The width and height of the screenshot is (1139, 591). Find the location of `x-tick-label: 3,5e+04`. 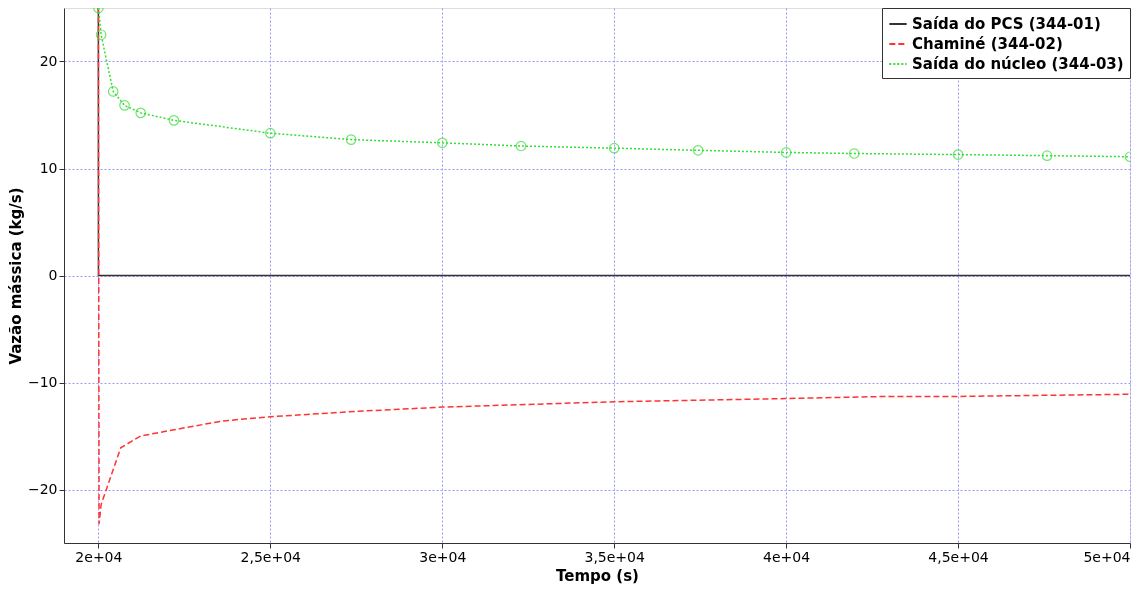

x-tick-label: 3,5e+04 is located at coordinates (614, 556).